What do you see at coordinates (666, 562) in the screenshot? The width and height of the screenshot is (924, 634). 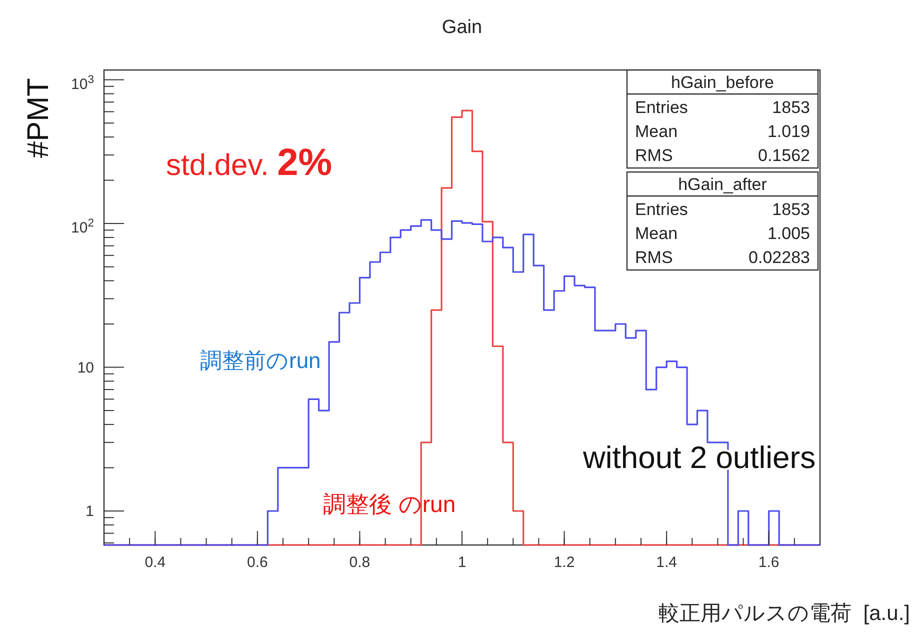 I see `x-tick-label: 1.4` at bounding box center [666, 562].